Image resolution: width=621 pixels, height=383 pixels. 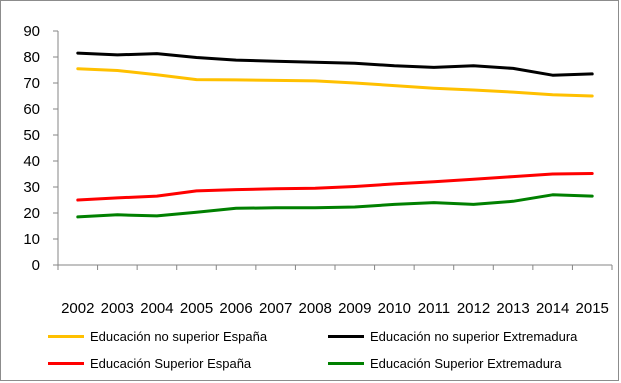 What do you see at coordinates (394, 308) in the screenshot?
I see `x-tick-label: 2010` at bounding box center [394, 308].